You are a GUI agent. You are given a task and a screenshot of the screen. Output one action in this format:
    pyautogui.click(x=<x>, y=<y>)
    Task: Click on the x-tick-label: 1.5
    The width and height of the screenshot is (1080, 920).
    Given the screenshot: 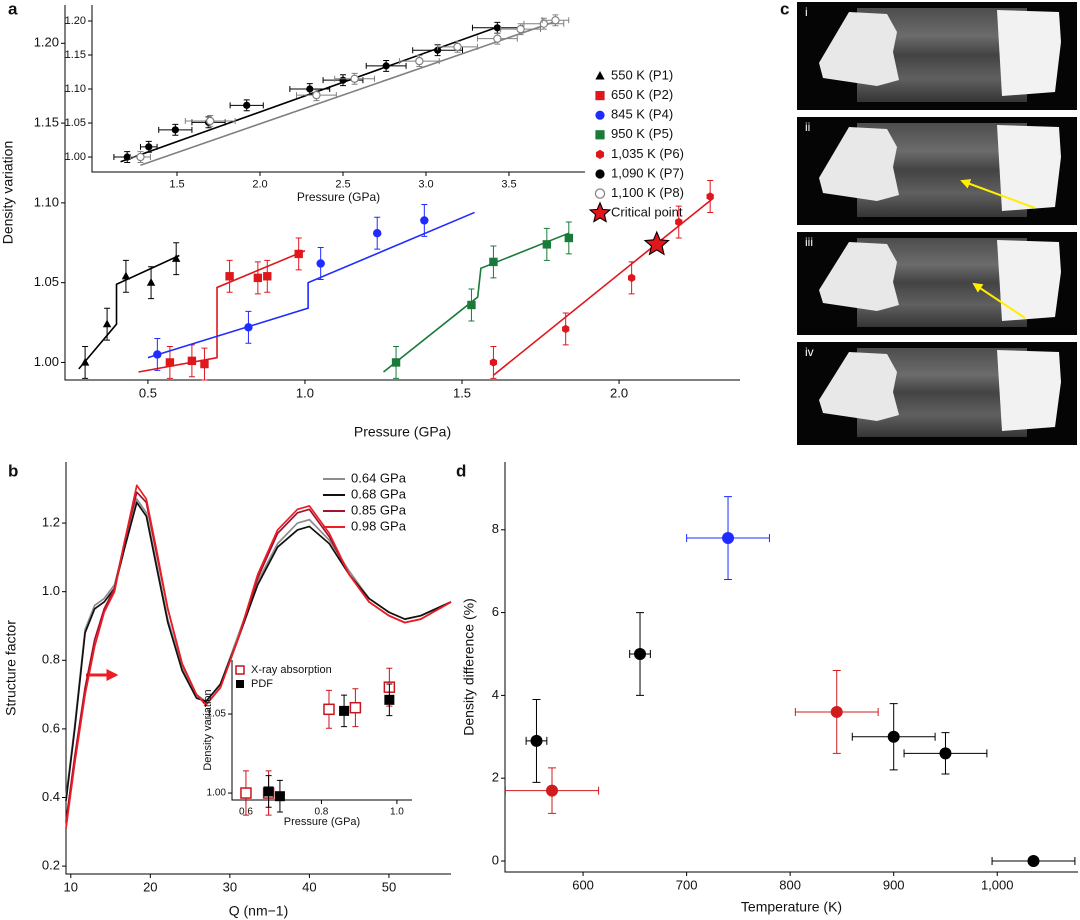 What is the action you would take?
    pyautogui.click(x=176, y=185)
    